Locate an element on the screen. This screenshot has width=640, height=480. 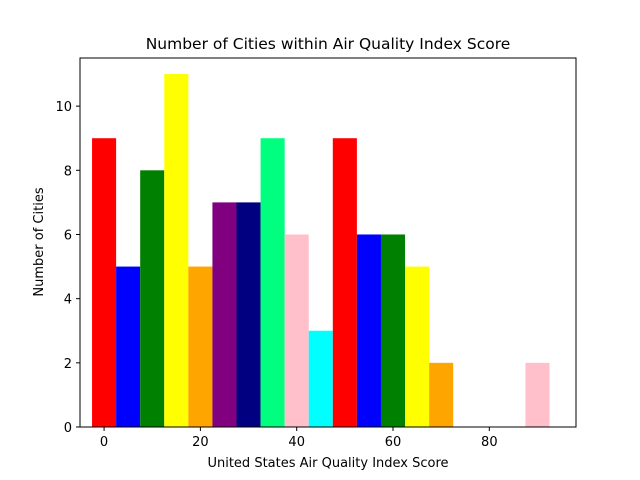
x-tick-label-20: 20 is located at coordinates (200, 442).